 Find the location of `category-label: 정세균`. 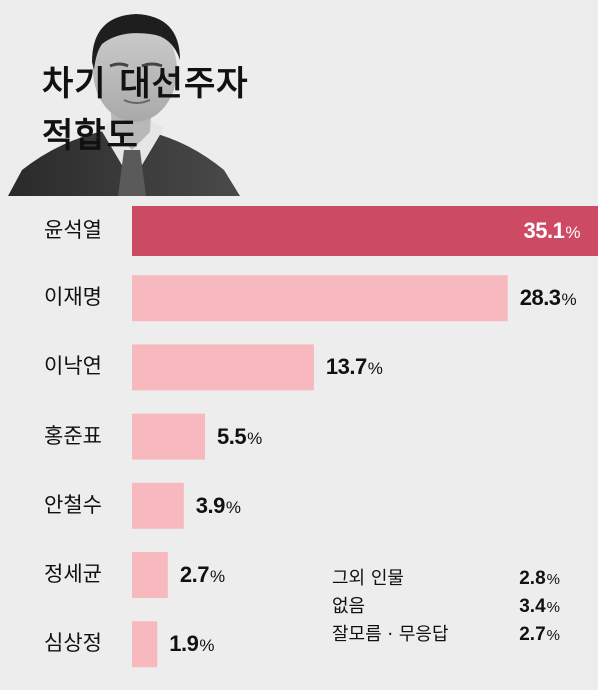

category-label: 정세균 is located at coordinates (73, 574).